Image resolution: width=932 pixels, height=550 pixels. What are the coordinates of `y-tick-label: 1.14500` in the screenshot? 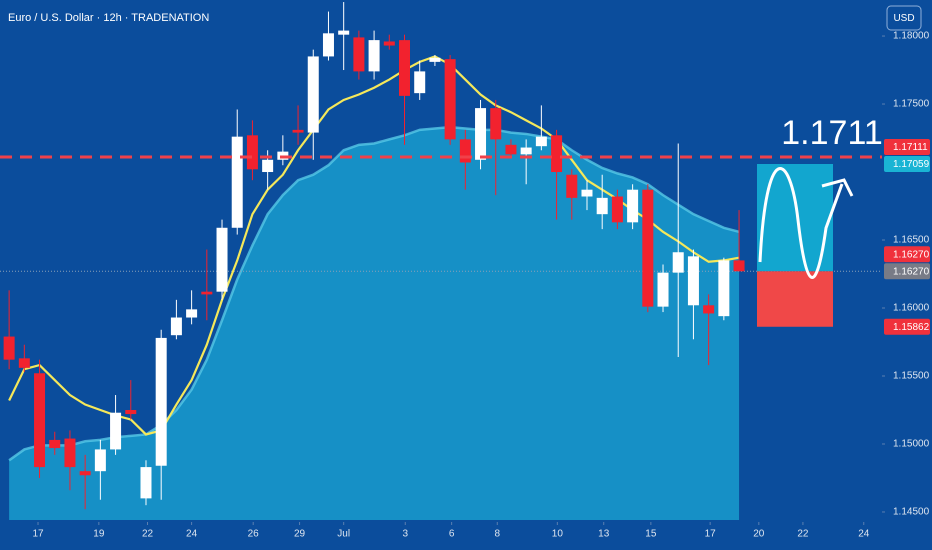 It's located at (911, 512).